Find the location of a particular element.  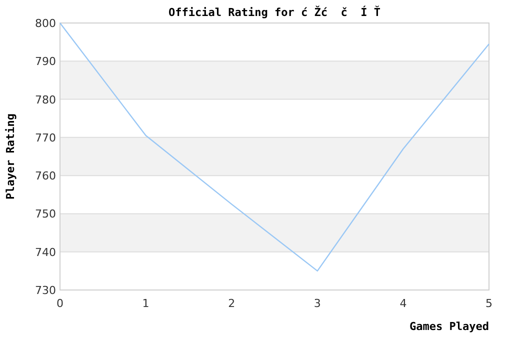

x-tick-label: 3 is located at coordinates (317, 303).